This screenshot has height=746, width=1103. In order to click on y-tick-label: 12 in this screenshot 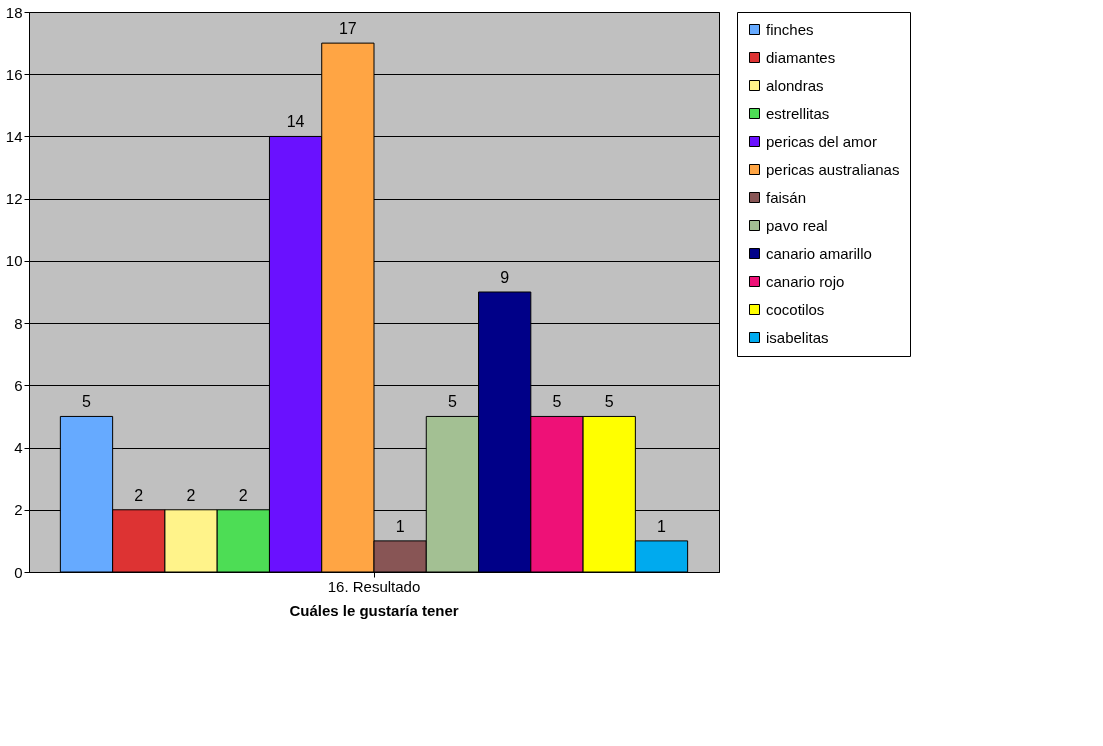, I will do `click(14, 199)`.